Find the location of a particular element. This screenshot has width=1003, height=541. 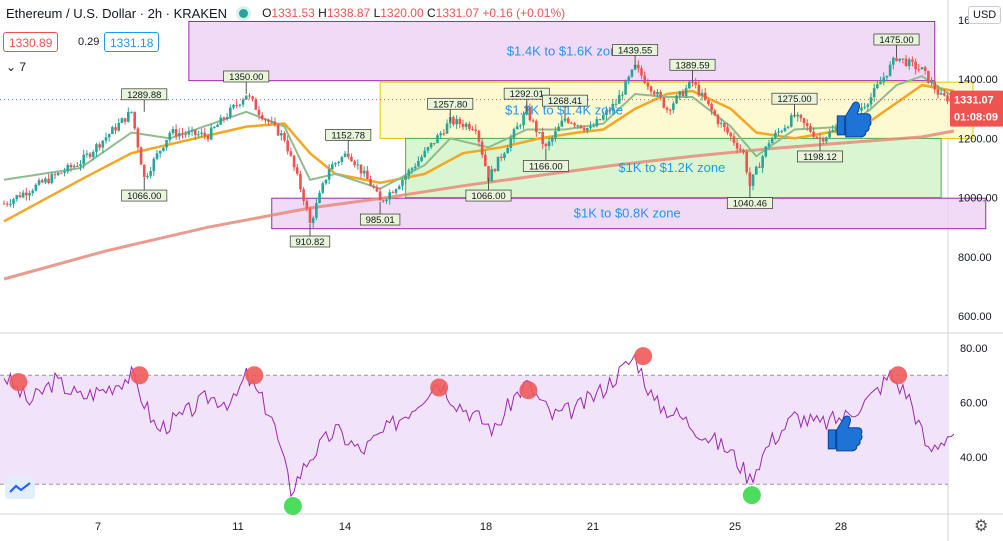

time-tick-label-5: 25 is located at coordinates (735, 527).